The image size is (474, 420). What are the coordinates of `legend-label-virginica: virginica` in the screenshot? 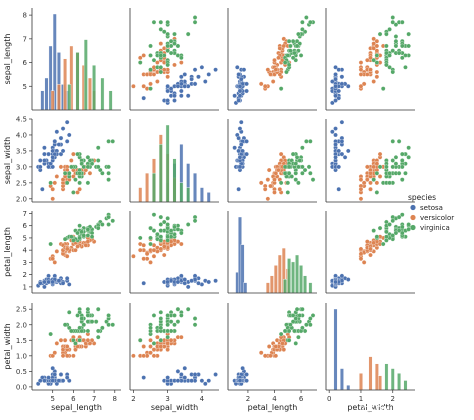 It's located at (435, 228).